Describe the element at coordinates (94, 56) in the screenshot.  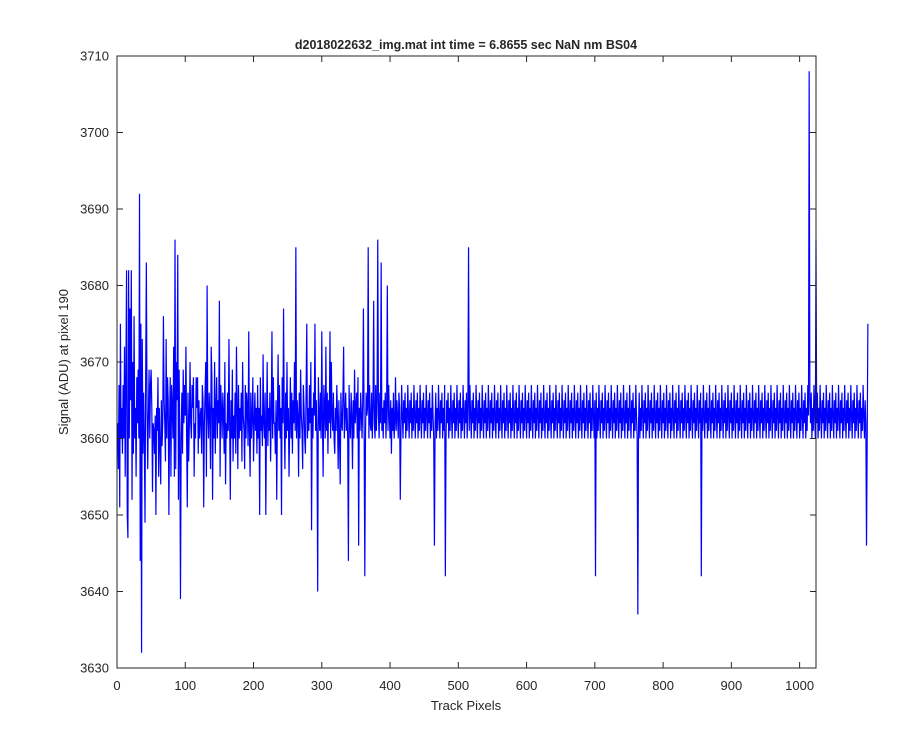
I see `y-tick-label: 3710` at that location.